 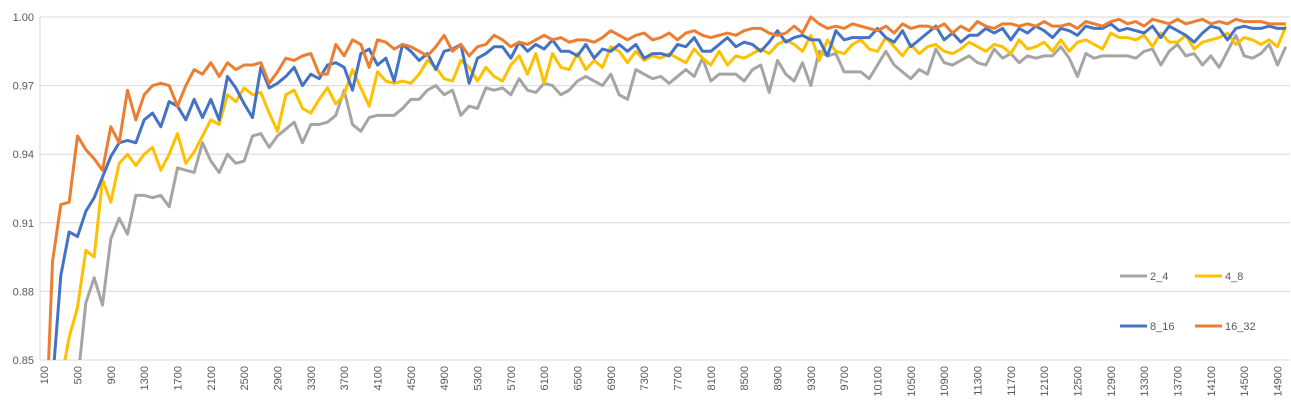 I want to click on x-tick-label: 8900, so click(x=779, y=378).